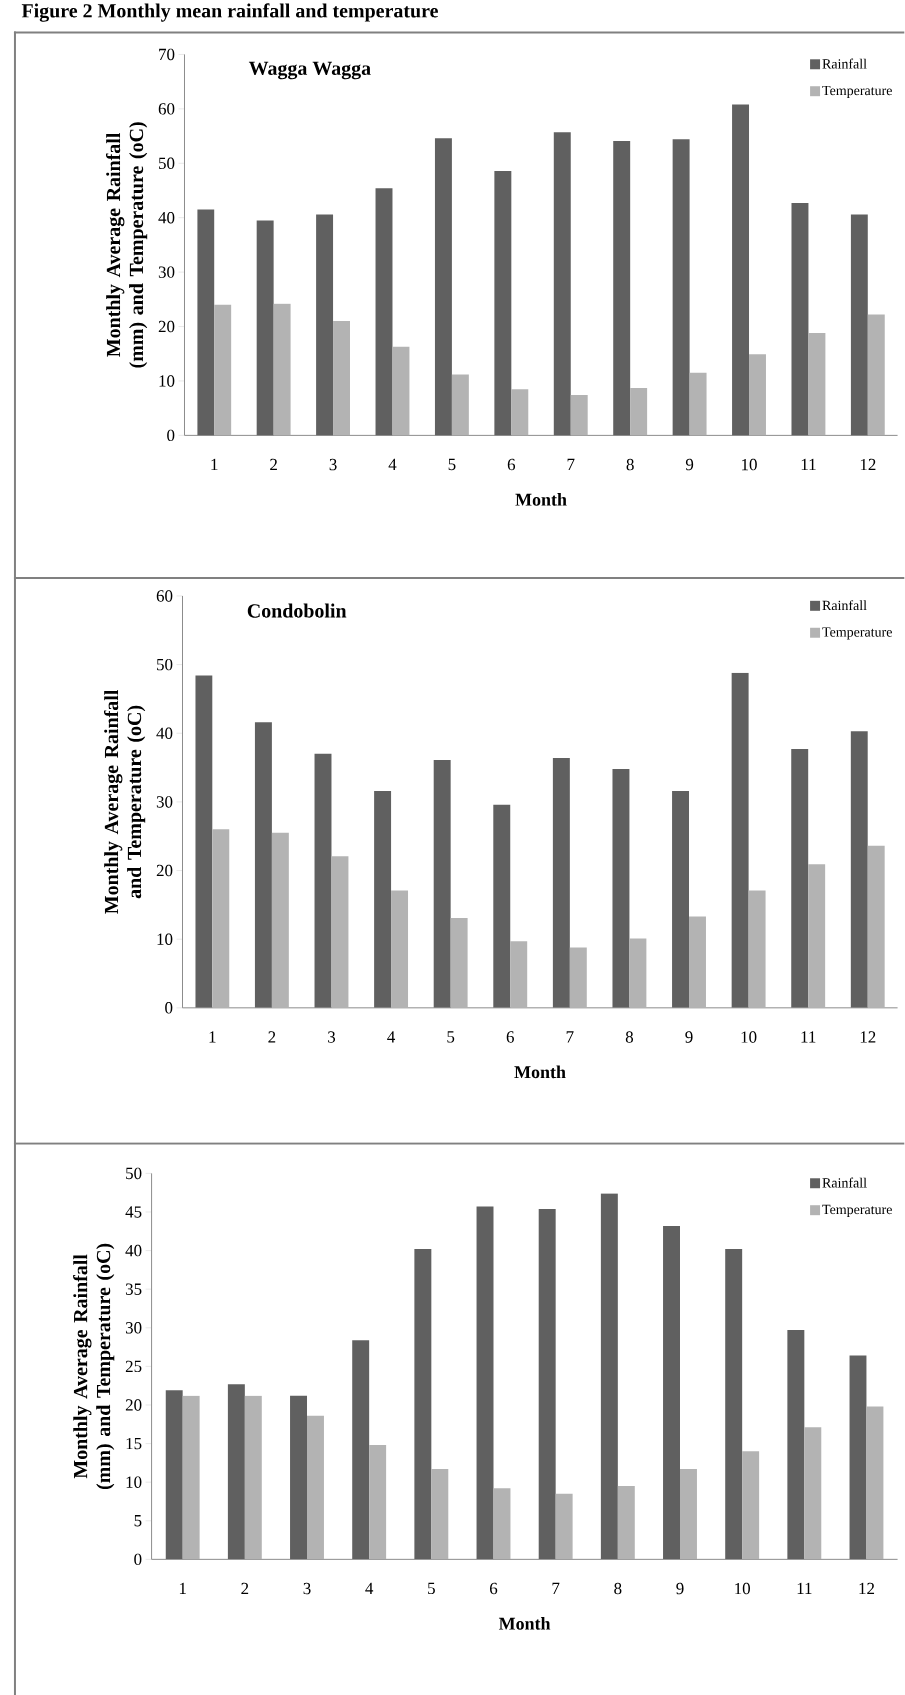 This screenshot has width=905, height=1695. What do you see at coordinates (166, 109) in the screenshot?
I see `y-tick-label: 60` at bounding box center [166, 109].